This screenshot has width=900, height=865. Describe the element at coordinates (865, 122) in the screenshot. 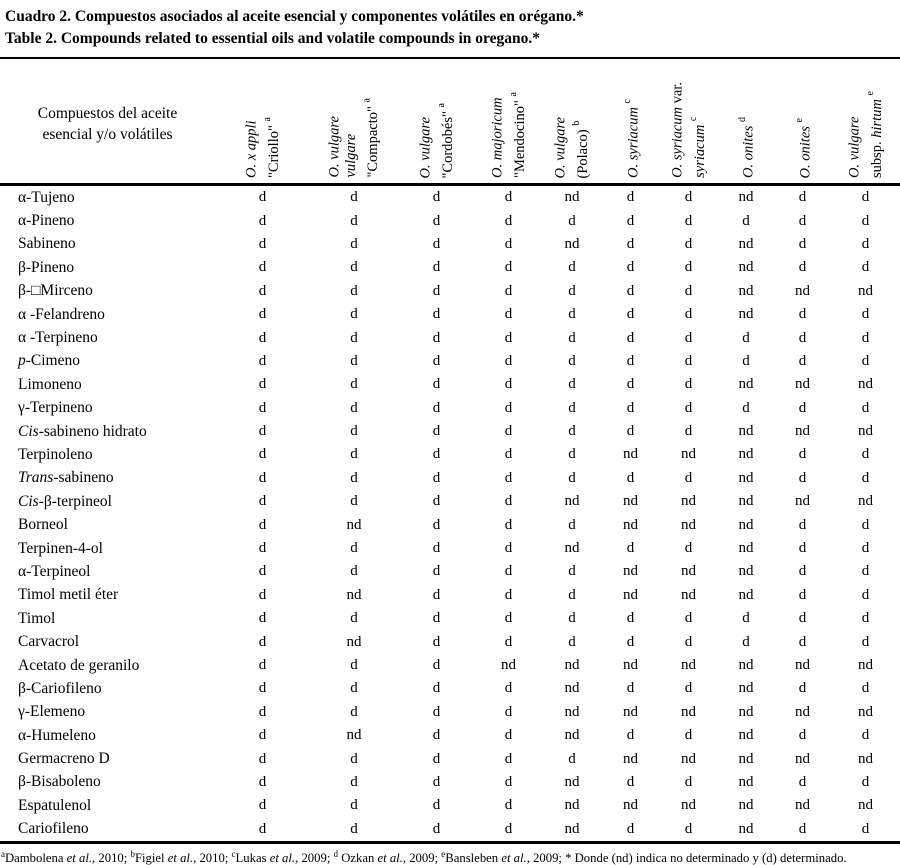

I see `column-header-hirtum: O. vulgare subsp. hirtum e` at that location.